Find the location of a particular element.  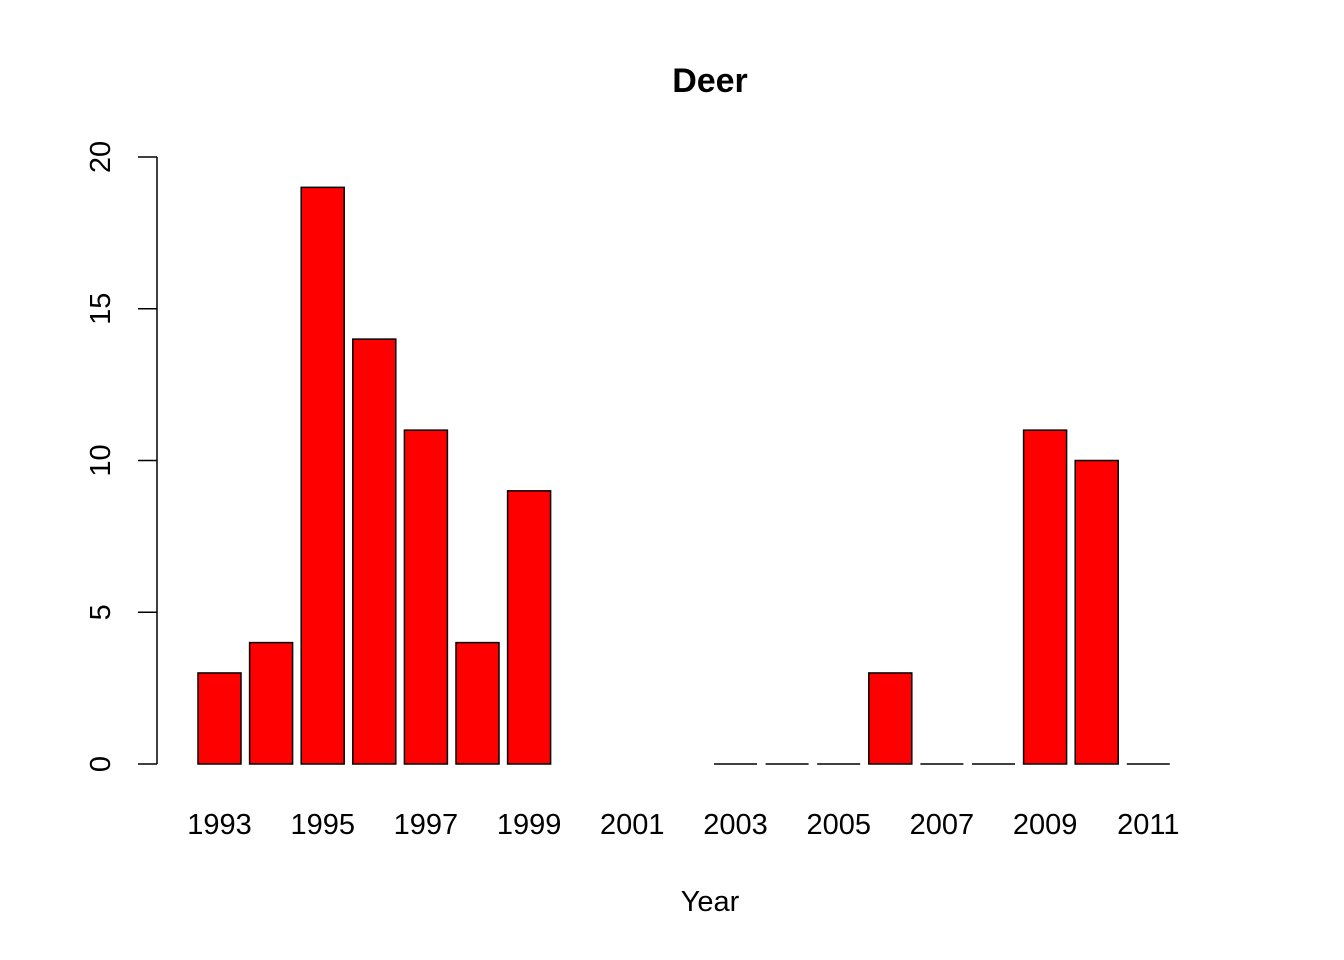

y-tick-label: 0 is located at coordinates (101, 764).